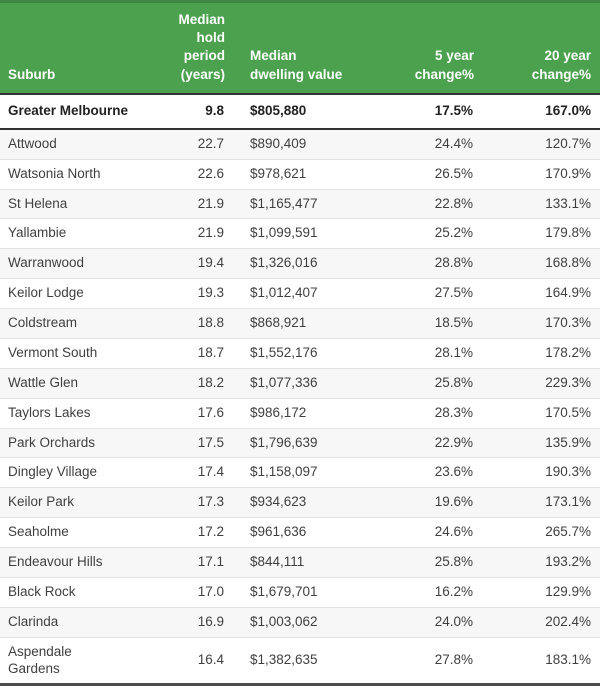 The height and width of the screenshot is (686, 600). I want to click on change-5yr-cell: 28.1%, so click(453, 352).